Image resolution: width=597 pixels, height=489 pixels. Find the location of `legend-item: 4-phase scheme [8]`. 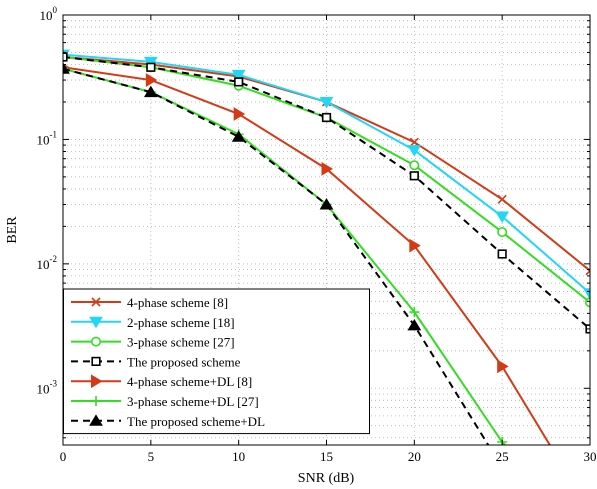

legend-item: 4-phase scheme [8] is located at coordinates (149, 302).